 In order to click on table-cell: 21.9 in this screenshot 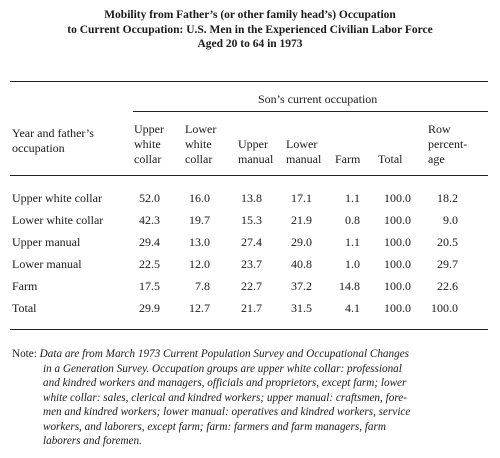, I will do `click(301, 220)`.